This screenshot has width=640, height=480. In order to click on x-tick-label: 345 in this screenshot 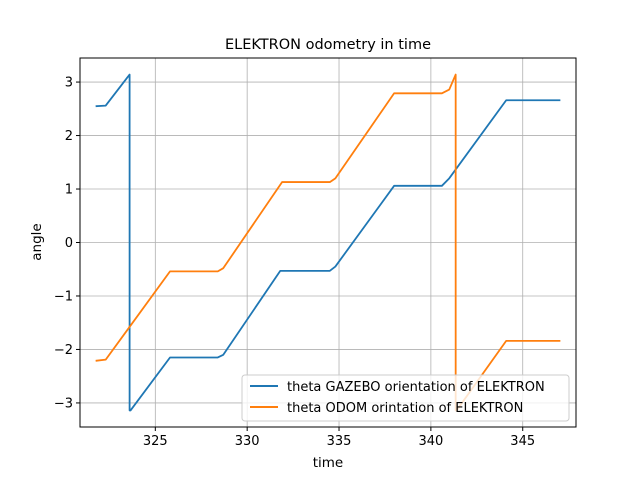, I will do `click(522, 441)`.